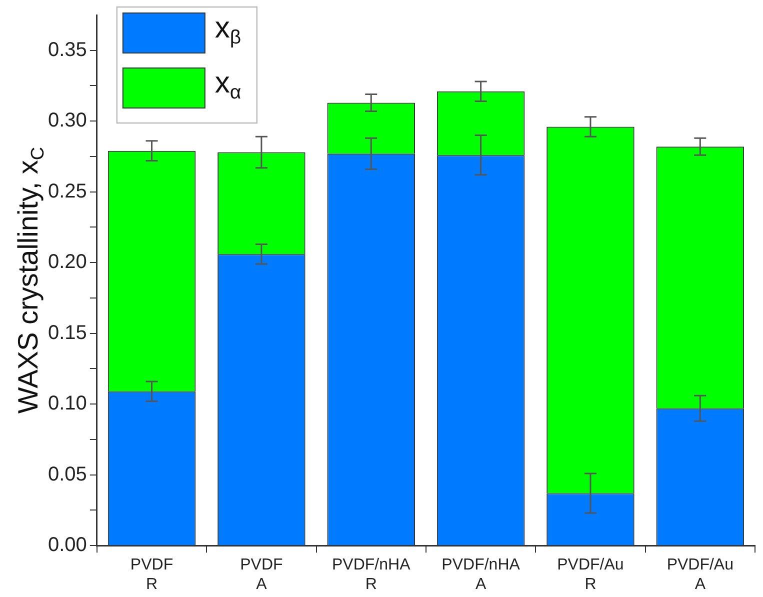  What do you see at coordinates (67, 121) in the screenshot?
I see `y-tick-label: 0.30` at bounding box center [67, 121].